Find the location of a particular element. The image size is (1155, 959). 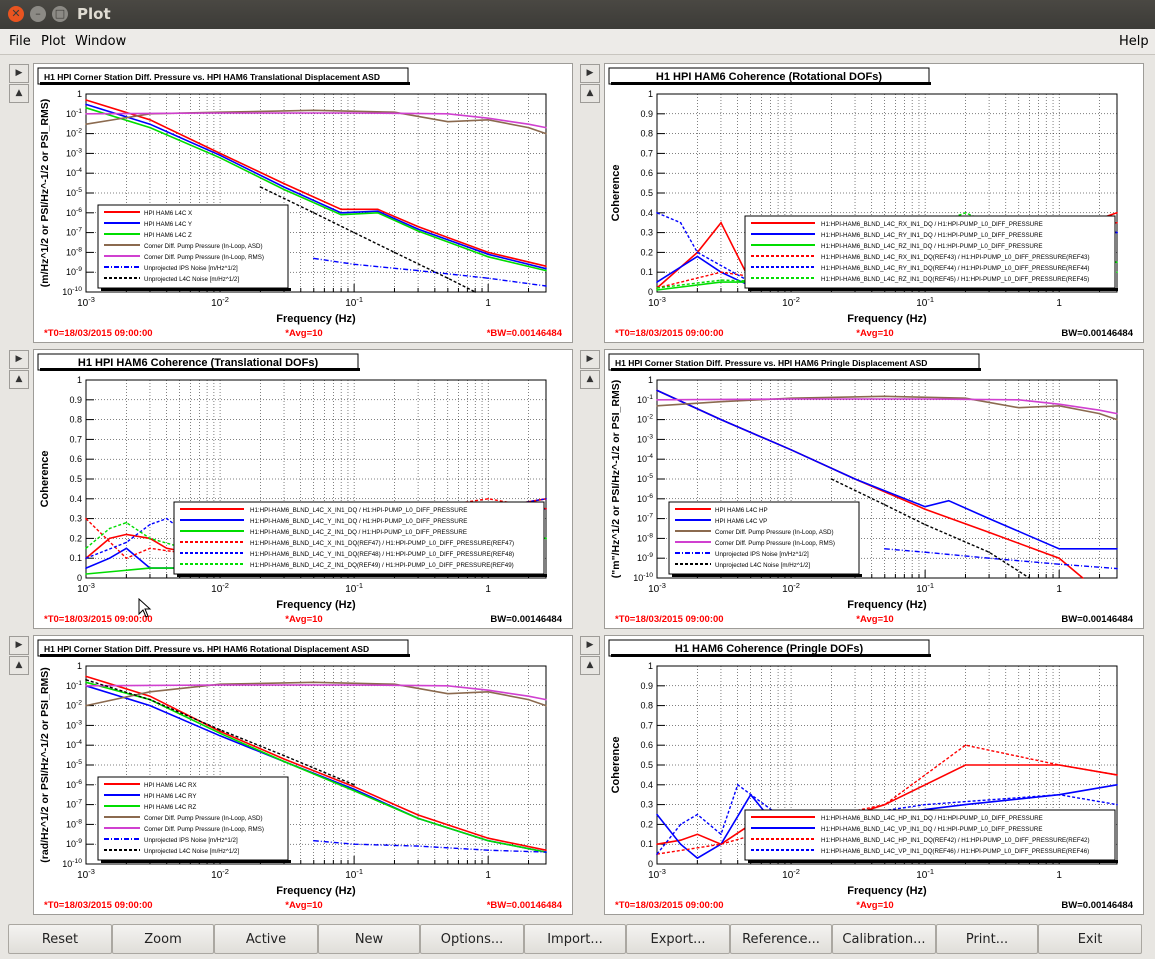

panel-5-expand-button: ▶ is located at coordinates (19, 645).